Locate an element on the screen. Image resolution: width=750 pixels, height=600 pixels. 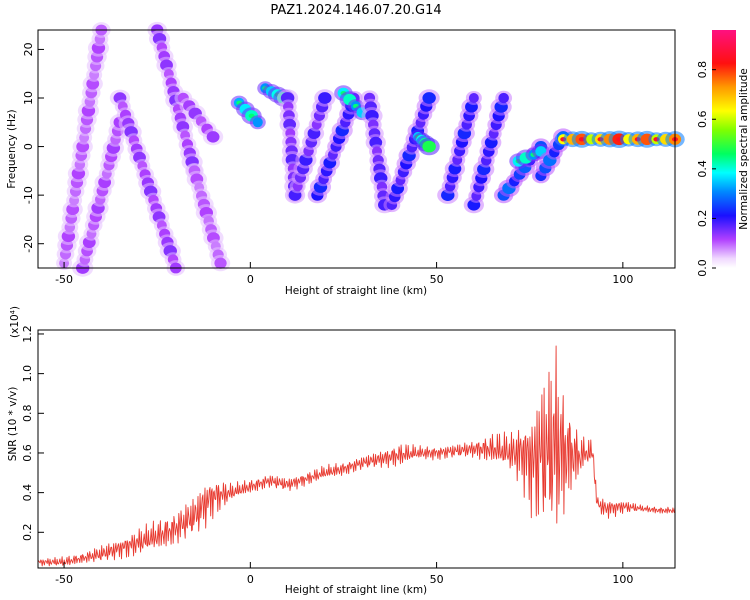
y-tick-label: 0 is located at coordinates (28, 146).